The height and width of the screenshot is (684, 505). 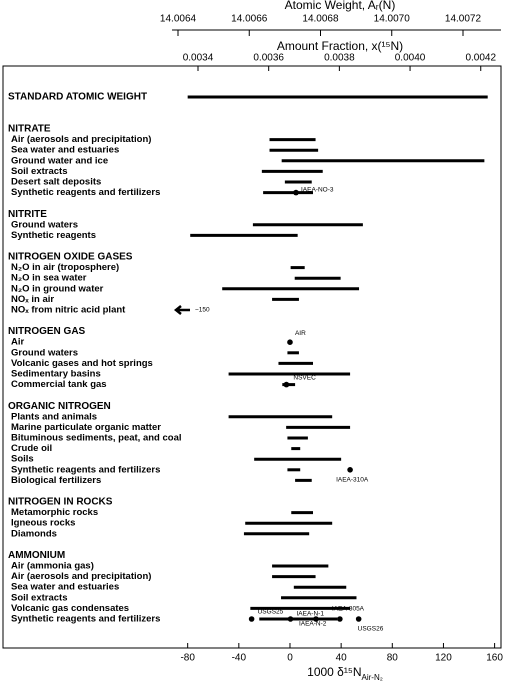 I want to click on row-label: Igneous rocks, so click(x=43, y=523).